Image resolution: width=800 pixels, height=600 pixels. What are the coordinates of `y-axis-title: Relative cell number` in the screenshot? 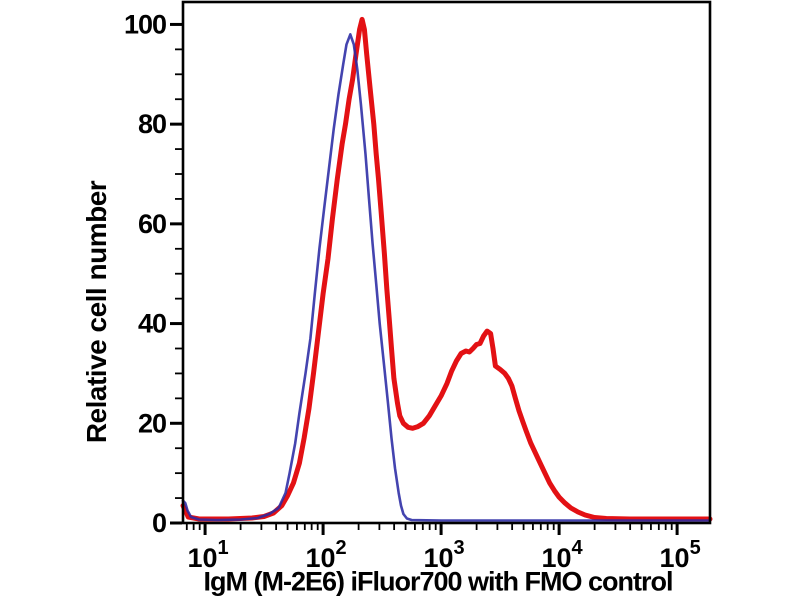 It's located at (96, 312).